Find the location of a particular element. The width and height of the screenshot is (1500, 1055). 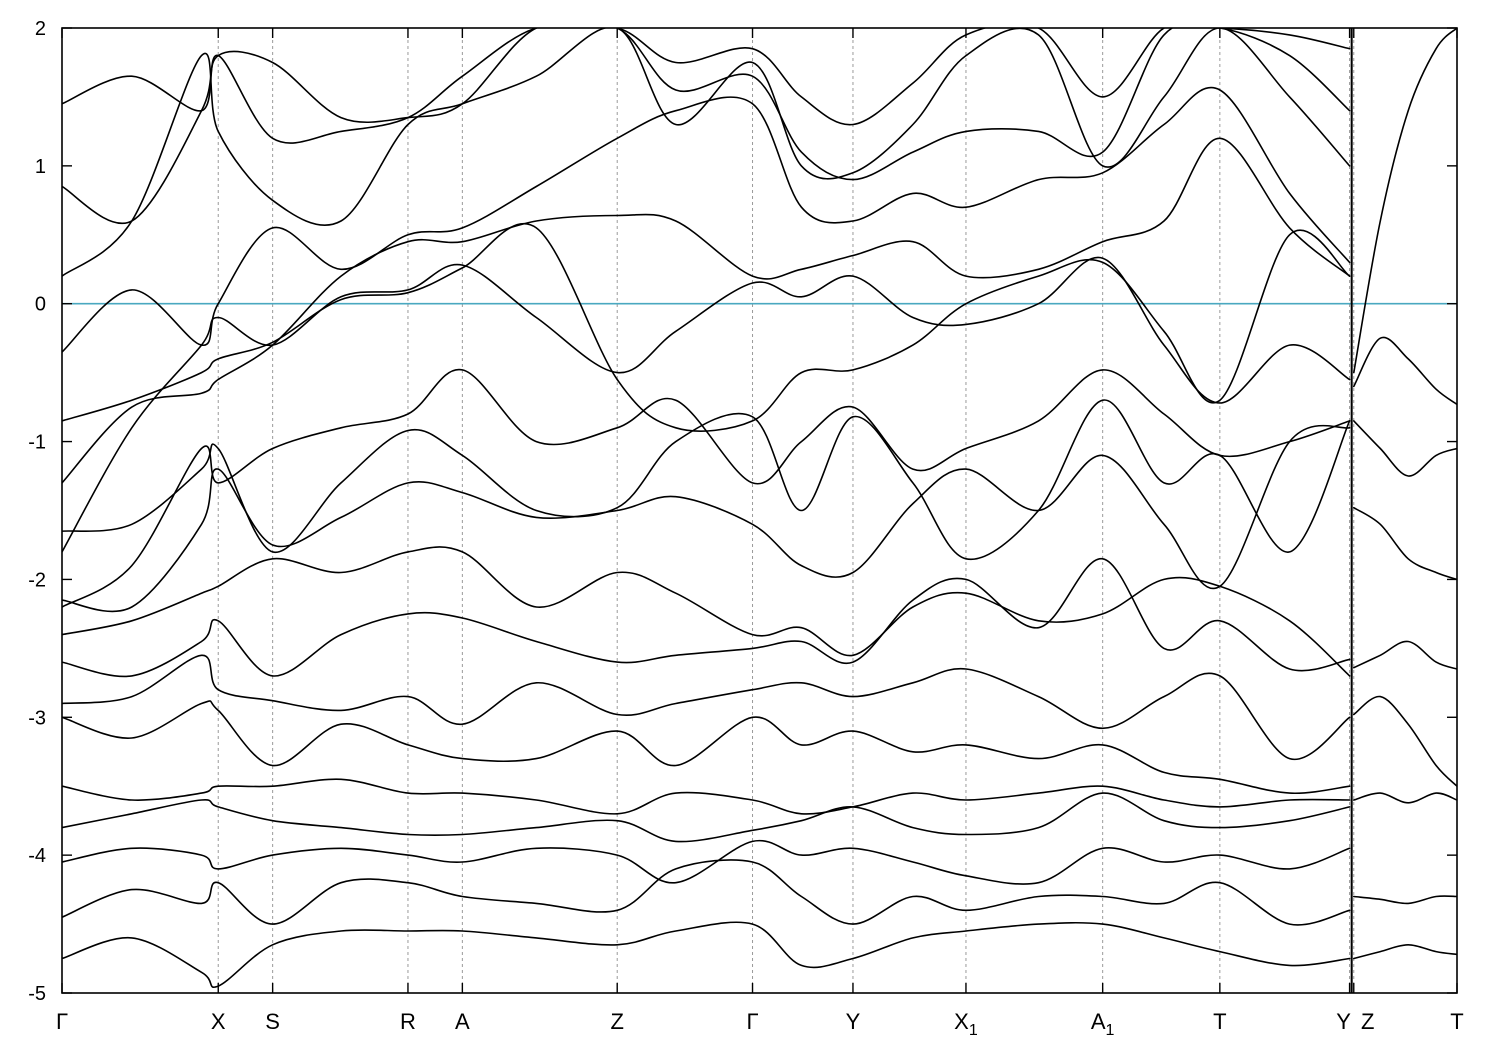

y-tick-label: 1 is located at coordinates (40, 167).